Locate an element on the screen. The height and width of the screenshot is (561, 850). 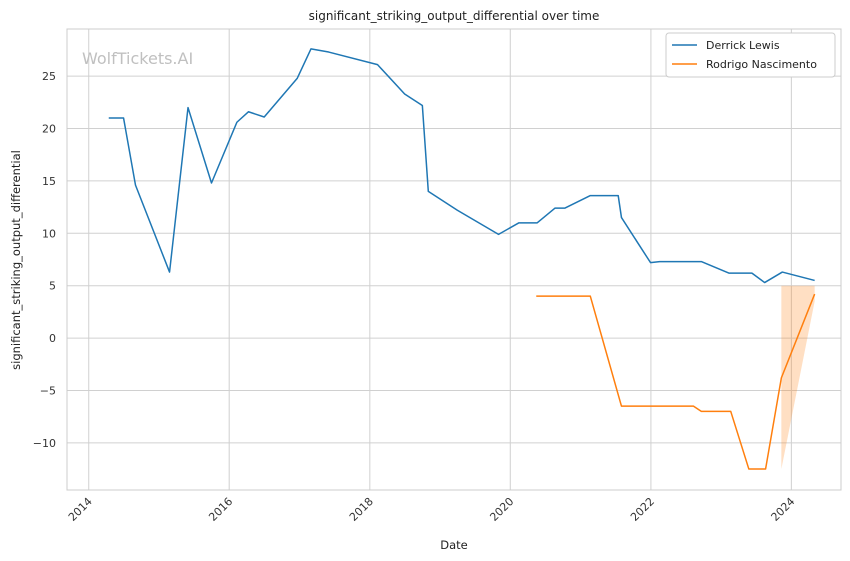
x-tick-label: 2020 is located at coordinates (501, 509).